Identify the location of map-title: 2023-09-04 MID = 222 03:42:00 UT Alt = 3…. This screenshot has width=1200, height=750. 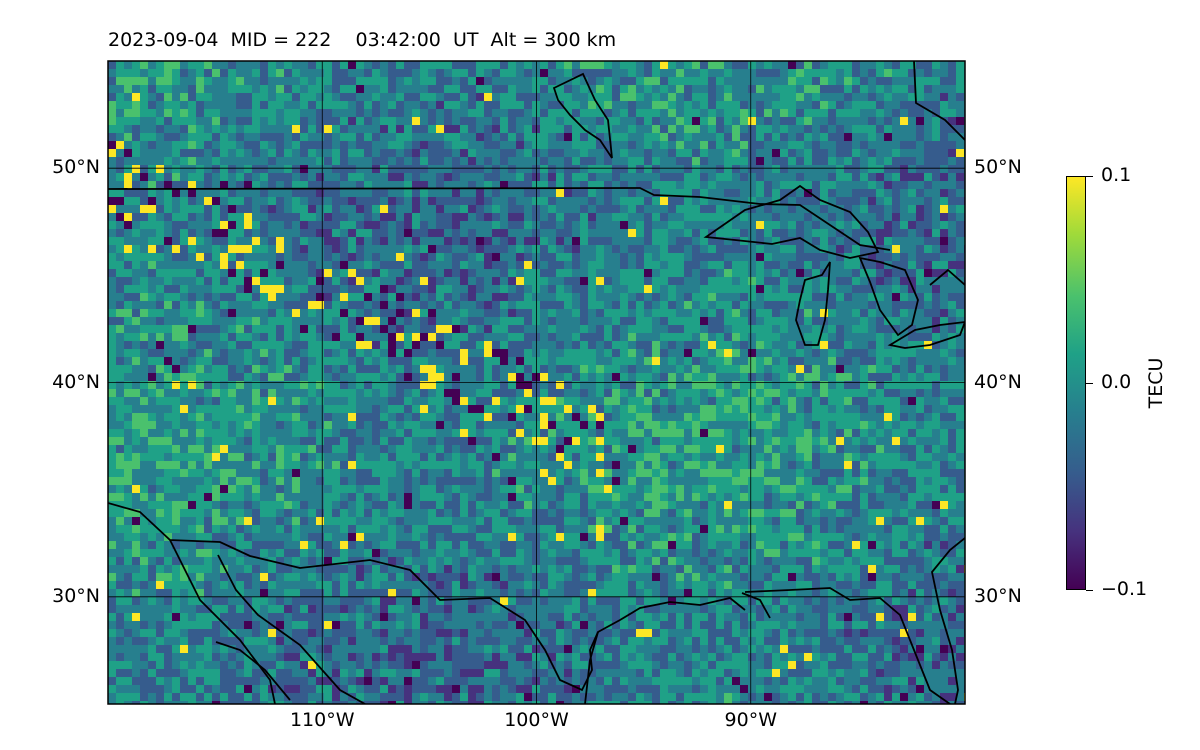
(362, 40).